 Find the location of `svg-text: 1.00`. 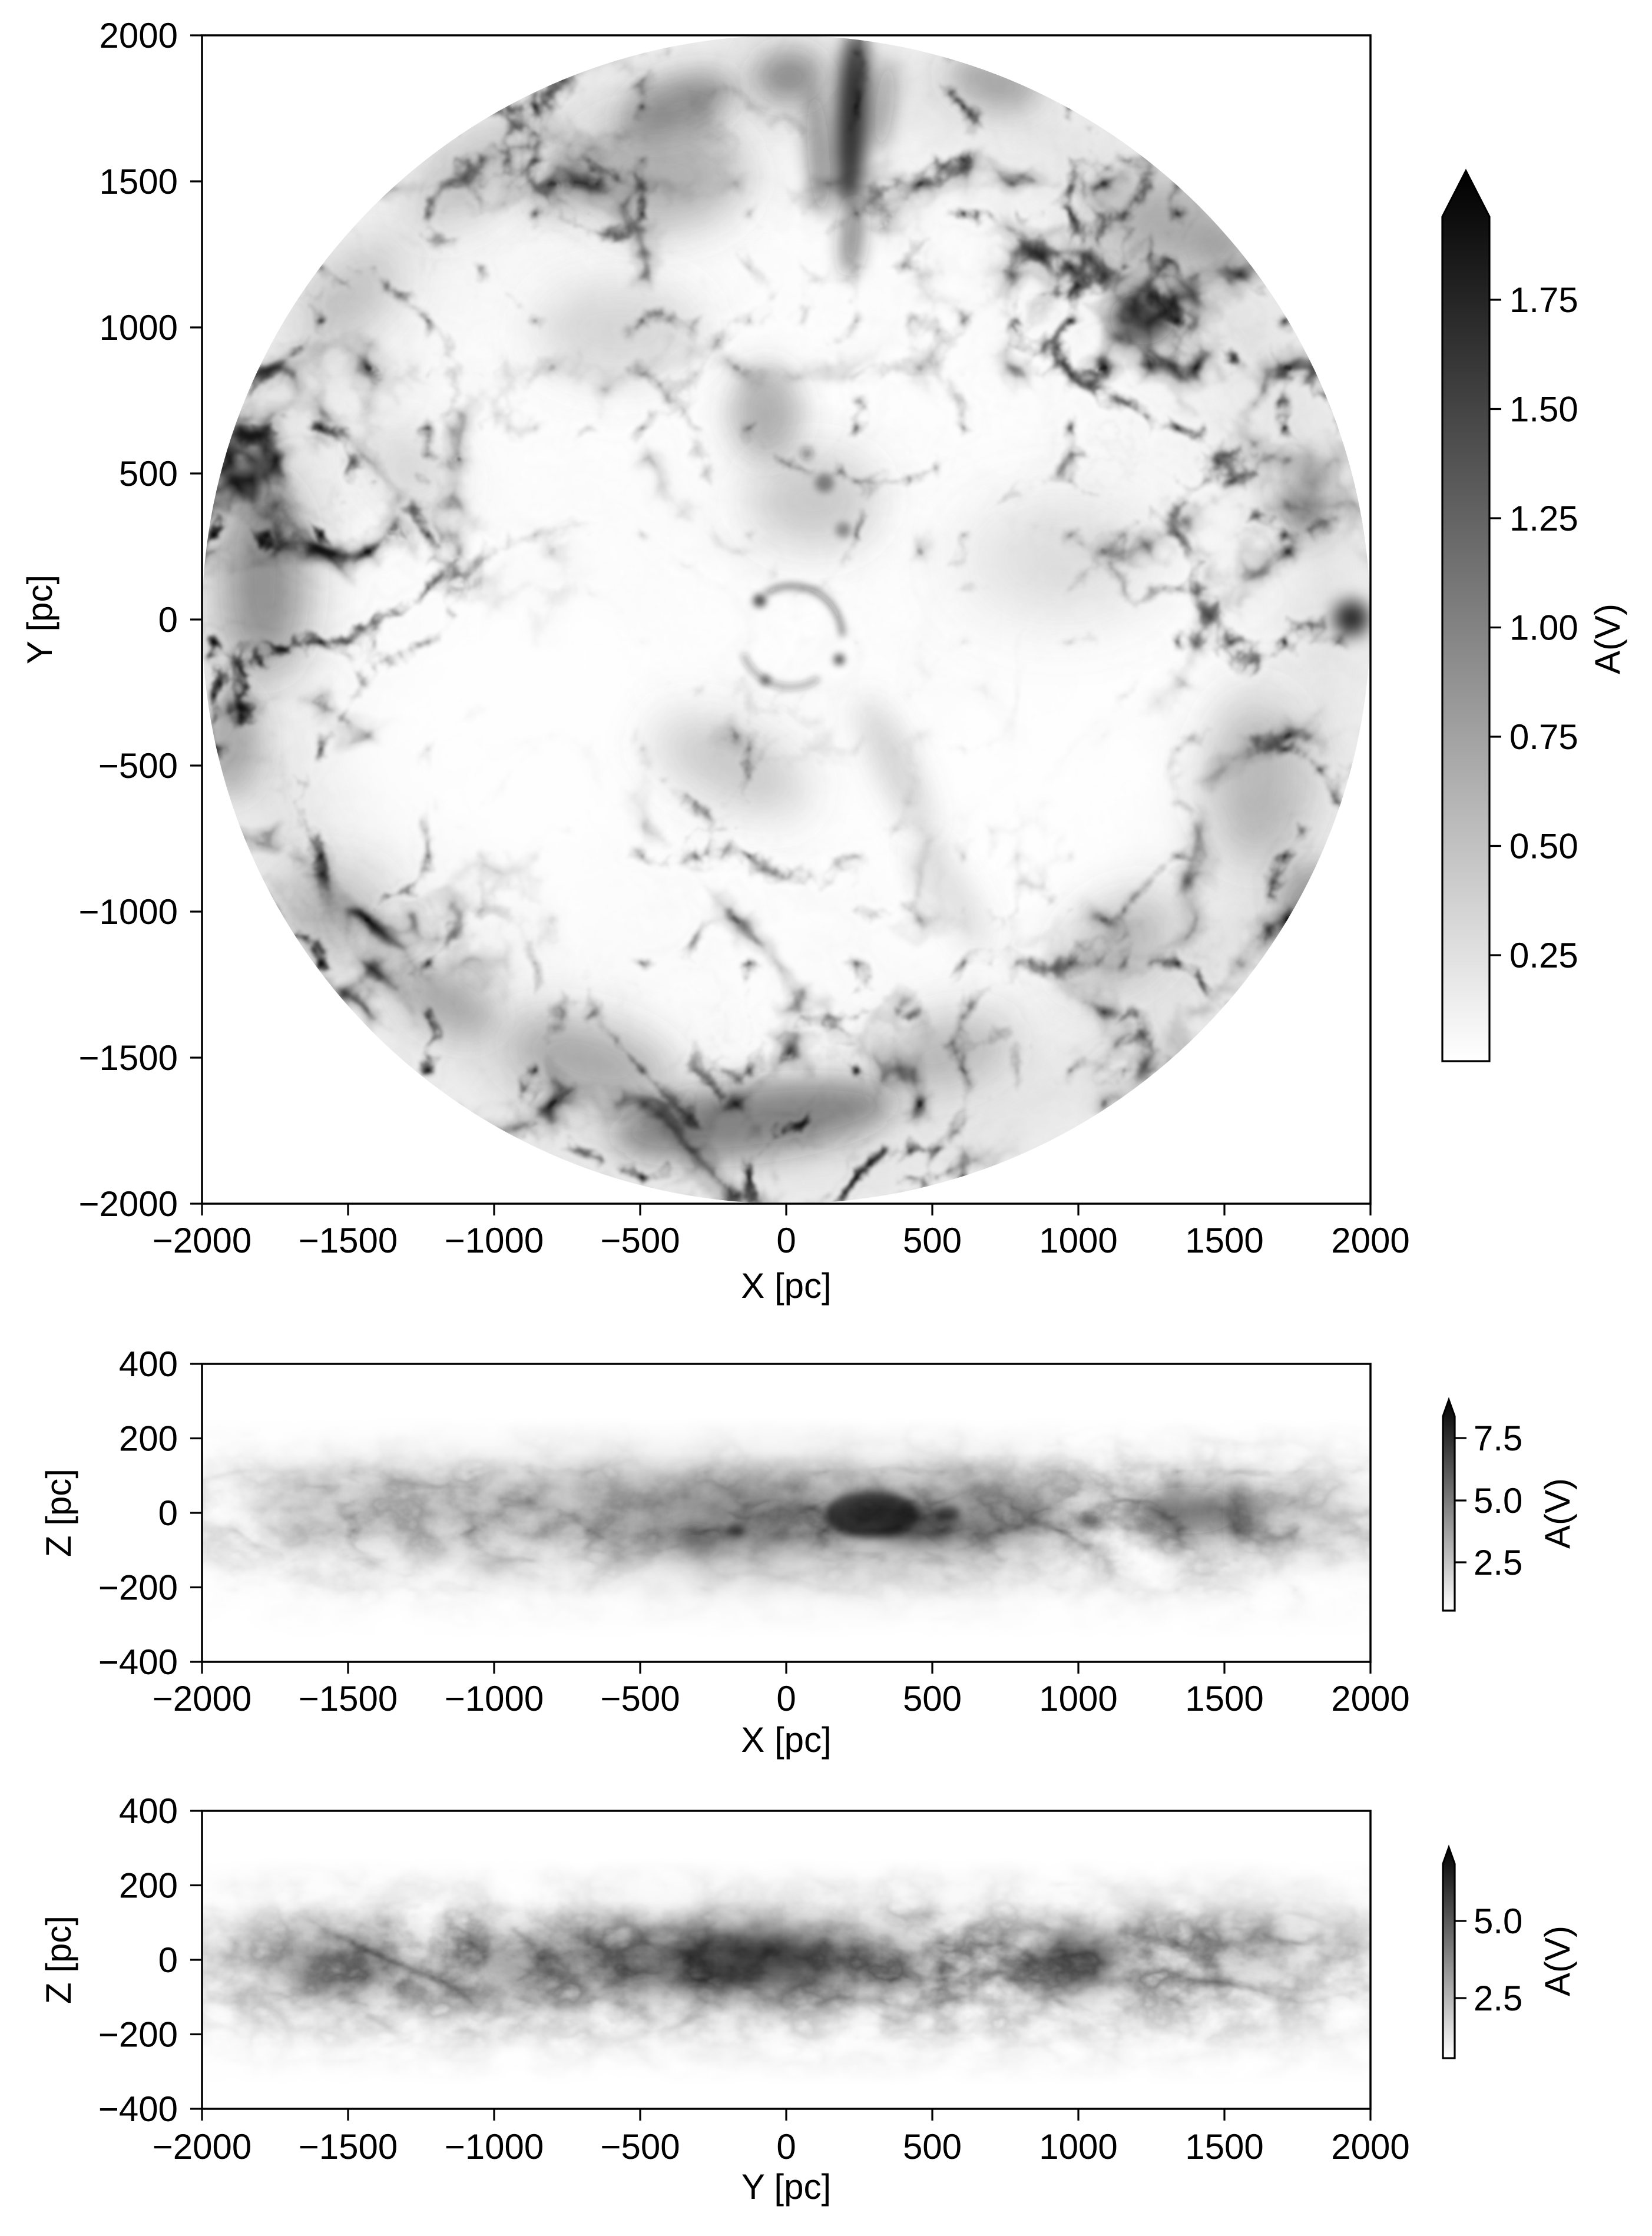

svg-text: 1.00 is located at coordinates (1544, 628).